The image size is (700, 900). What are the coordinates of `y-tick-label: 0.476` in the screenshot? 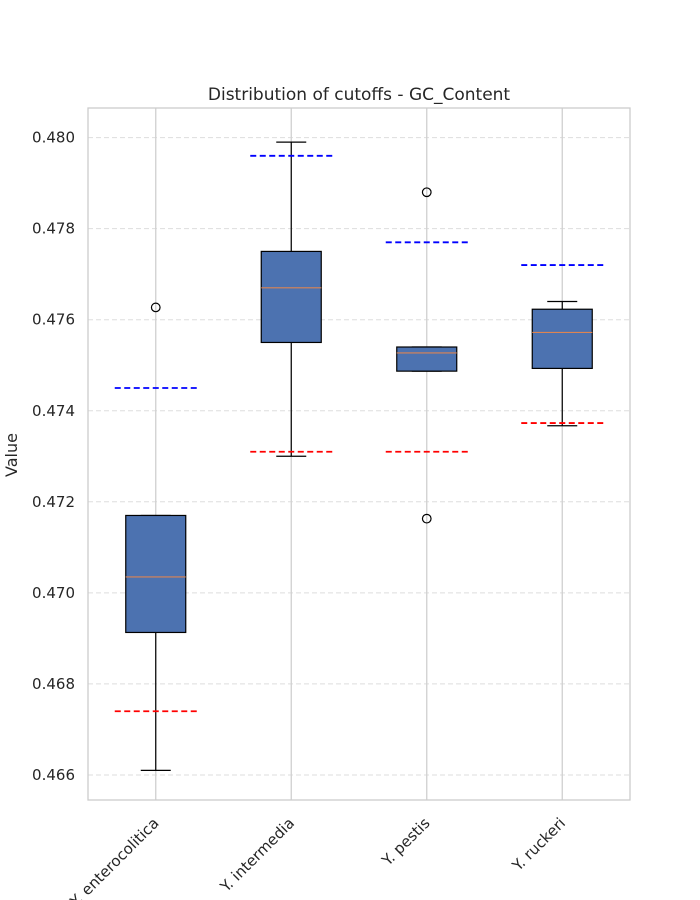 It's located at (53, 320).